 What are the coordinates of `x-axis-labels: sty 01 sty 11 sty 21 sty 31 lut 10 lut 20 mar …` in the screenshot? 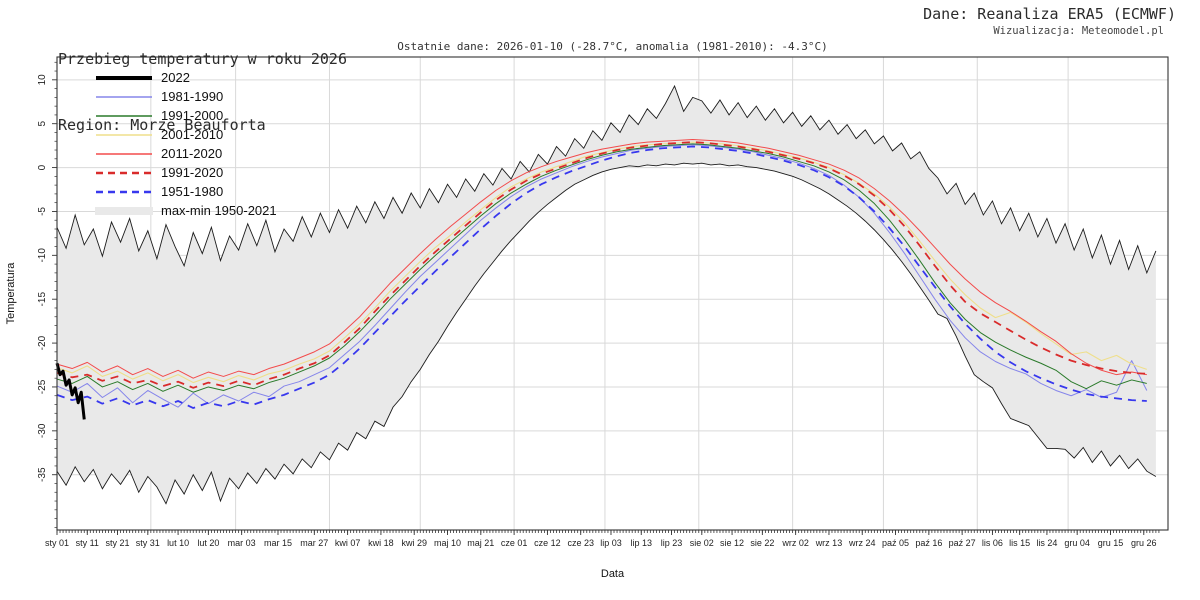 It's located at (601, 539).